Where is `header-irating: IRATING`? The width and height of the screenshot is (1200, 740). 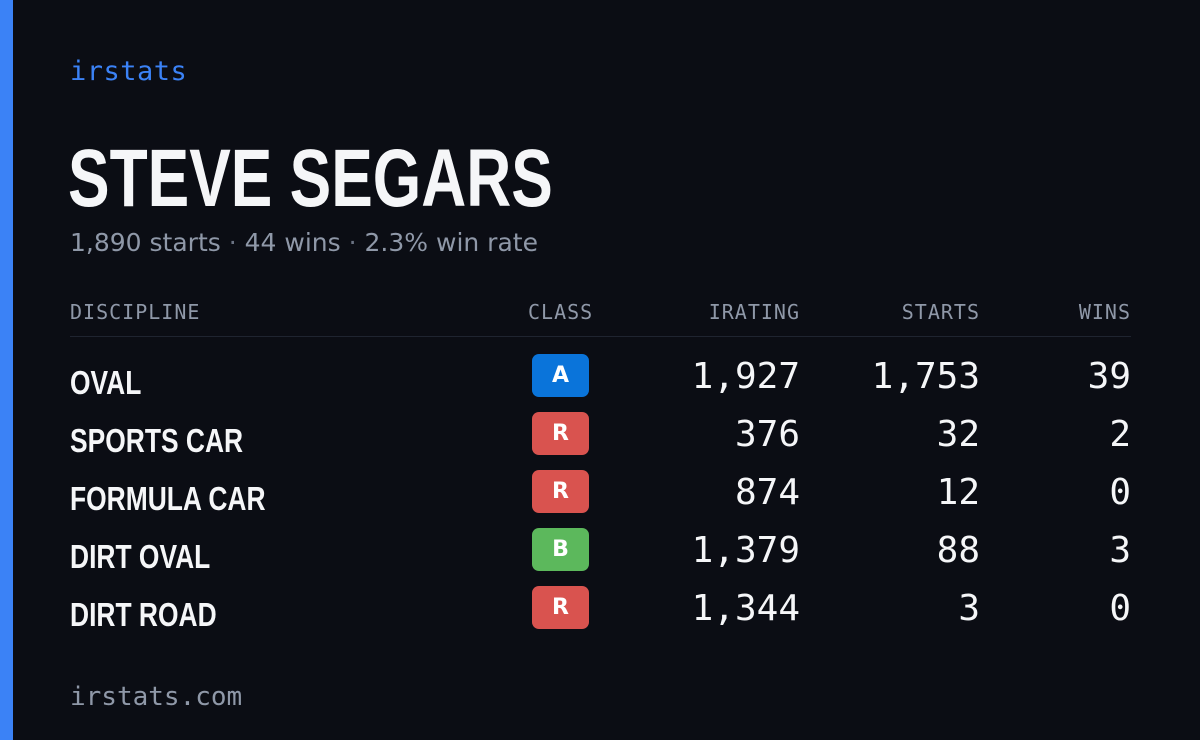
header-irating: IRATING is located at coordinates (754, 312).